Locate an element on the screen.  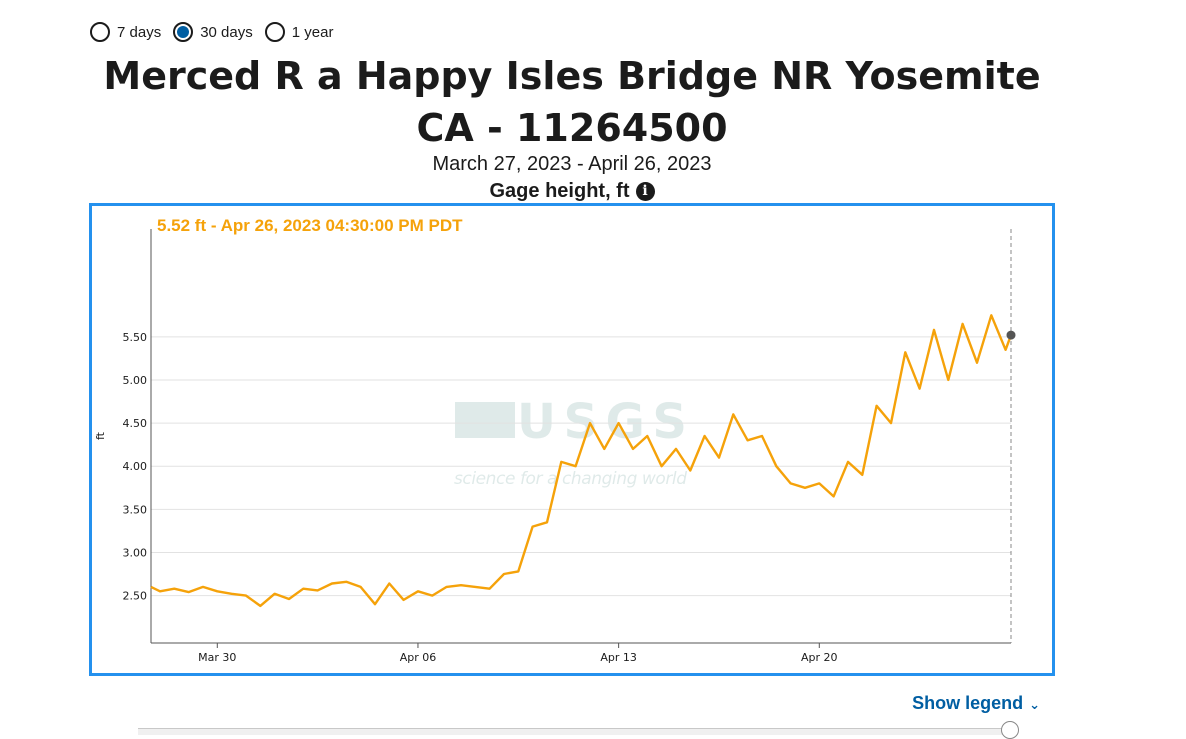
y-tick-label: 5.00 is located at coordinates (135, 380).